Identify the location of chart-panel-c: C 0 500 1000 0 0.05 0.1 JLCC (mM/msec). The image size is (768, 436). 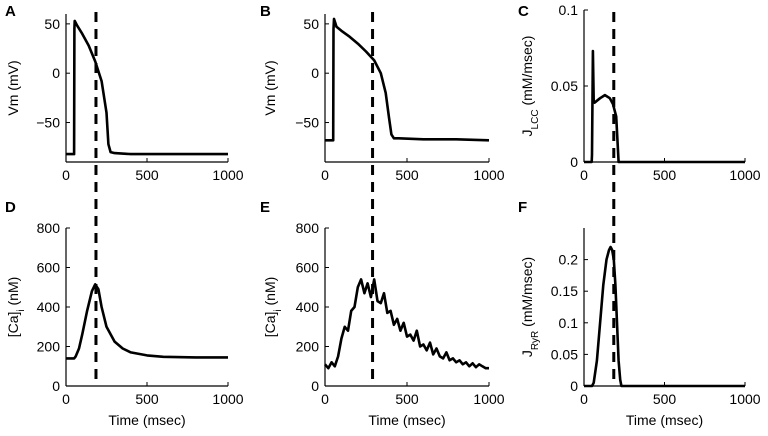
(639, 92).